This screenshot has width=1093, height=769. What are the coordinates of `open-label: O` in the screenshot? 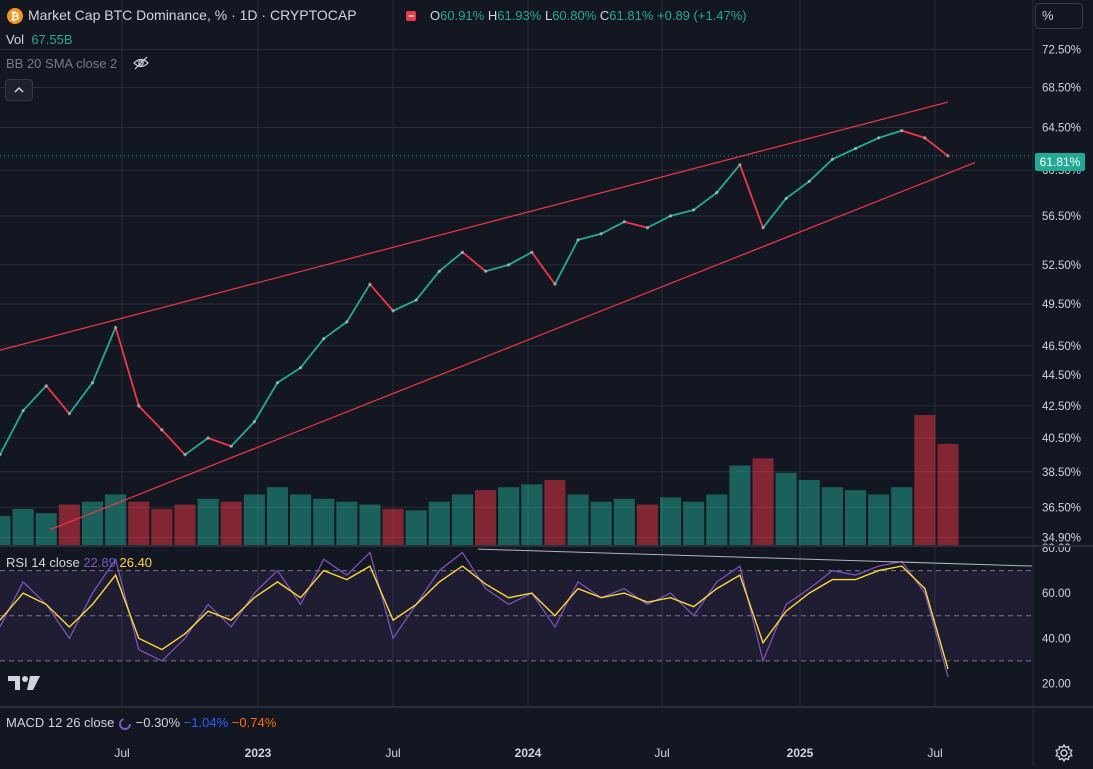 It's located at (435, 15).